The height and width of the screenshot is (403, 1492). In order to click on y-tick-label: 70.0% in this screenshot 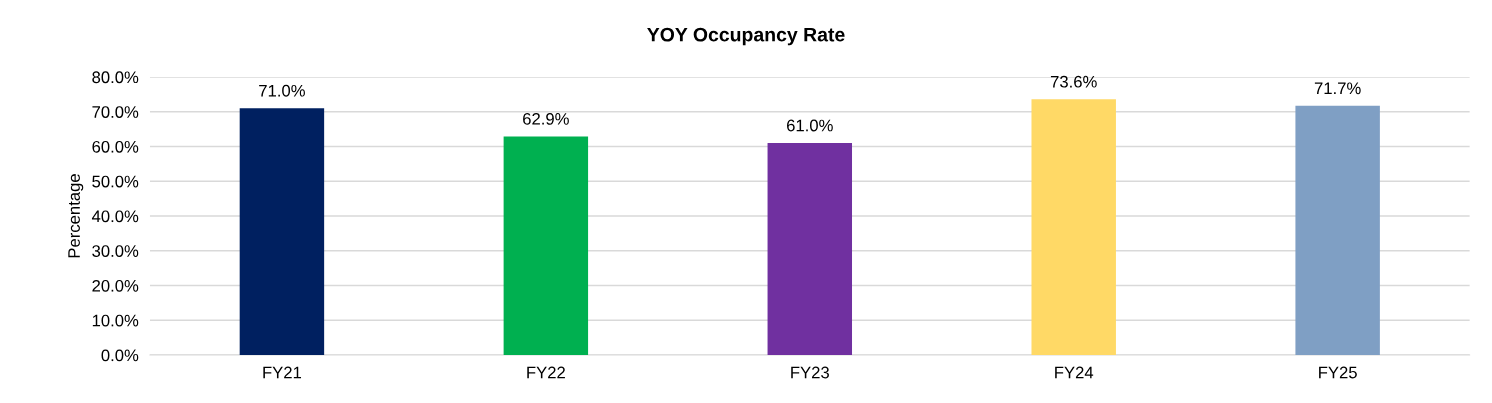, I will do `click(115, 112)`.